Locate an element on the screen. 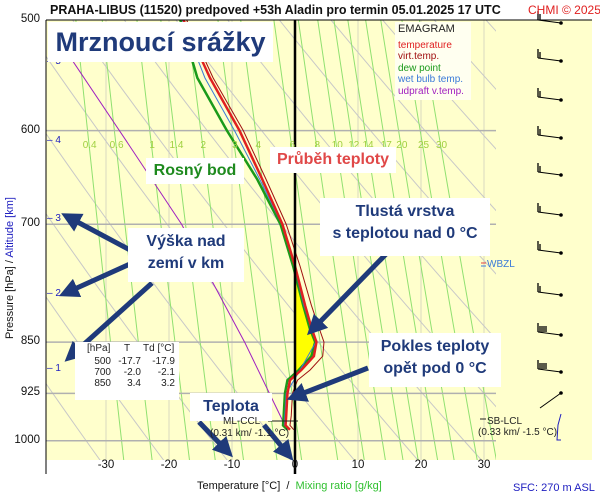  altitude-line-2: zemí v km is located at coordinates (186, 263).